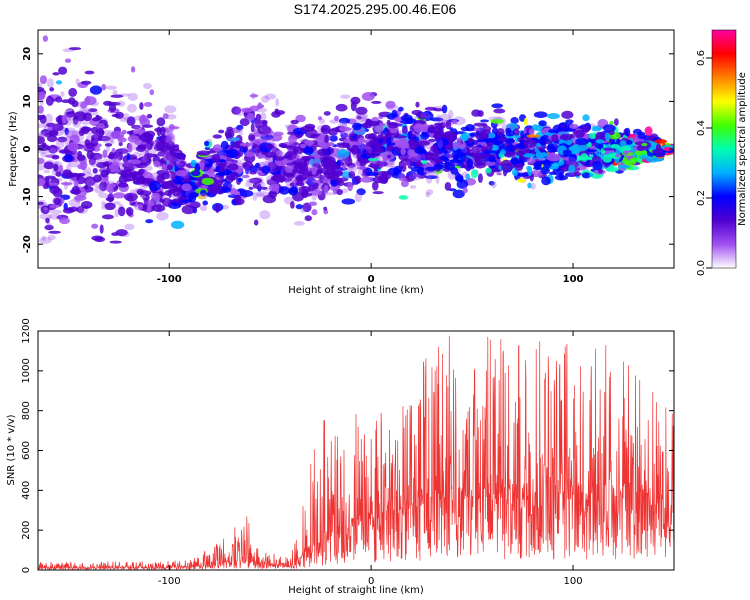 This screenshot has height=600, width=750. What do you see at coordinates (13, 149) in the screenshot?
I see `spectrogram-y-label: Frequency (Hz)` at bounding box center [13, 149].